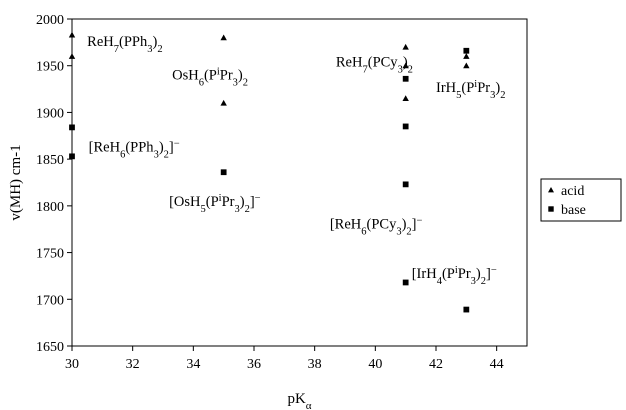  Describe the element at coordinates (551, 190) in the screenshot. I see `legend-marker-acid` at that location.